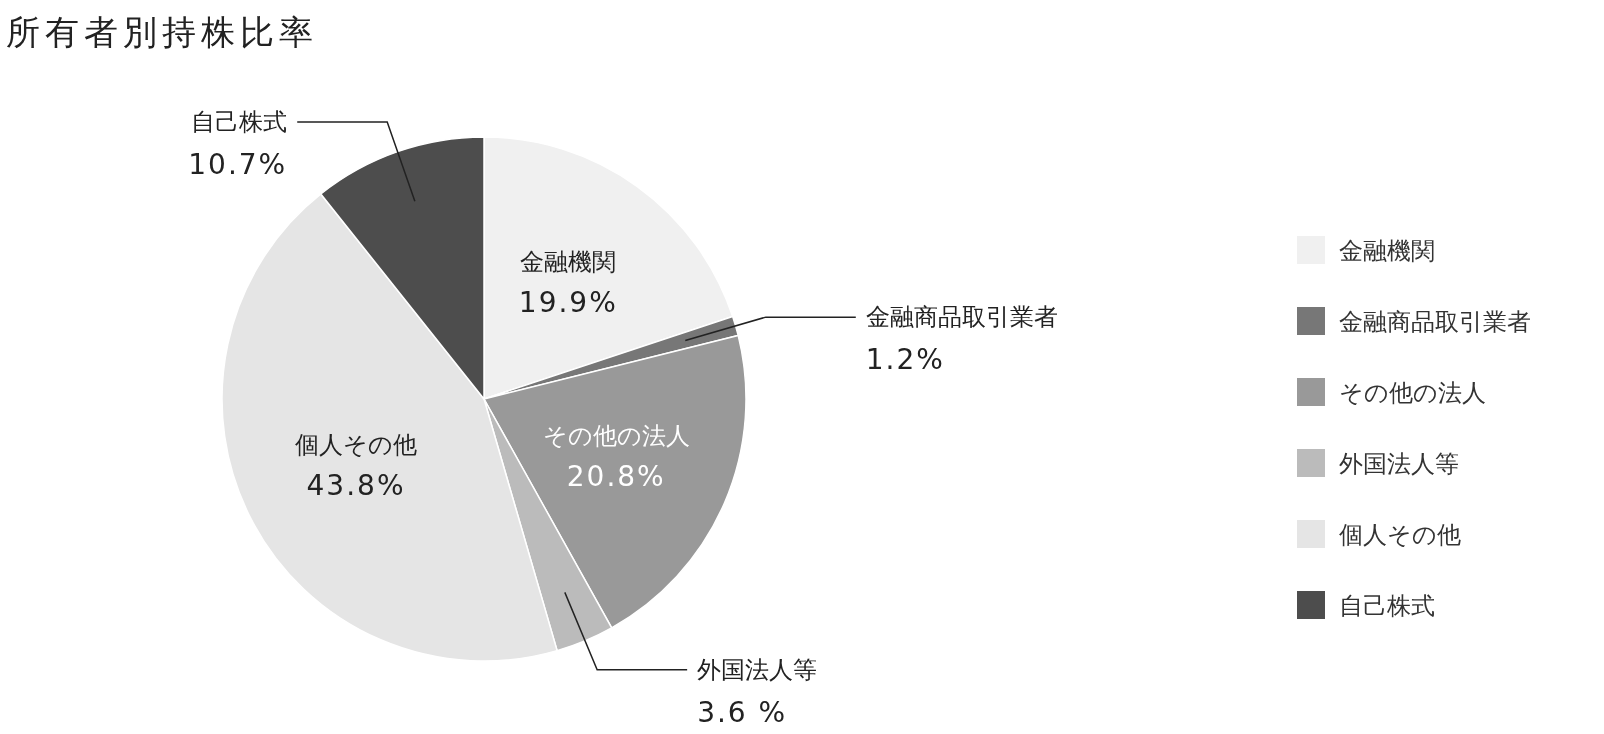  Describe the element at coordinates (162, 32) in the screenshot. I see `chart-title: 所有者別持株比率` at that location.